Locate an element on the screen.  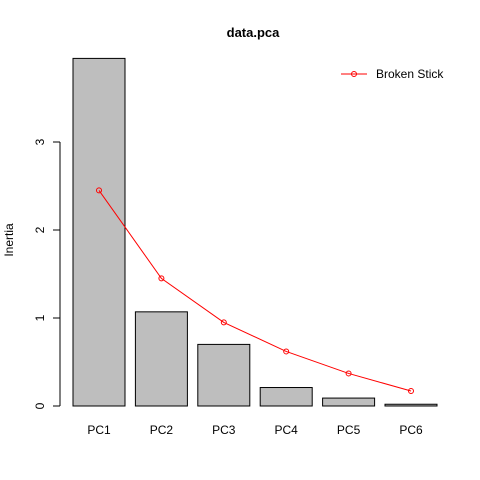
y-tick-label-0: 0 is located at coordinates (40, 405).